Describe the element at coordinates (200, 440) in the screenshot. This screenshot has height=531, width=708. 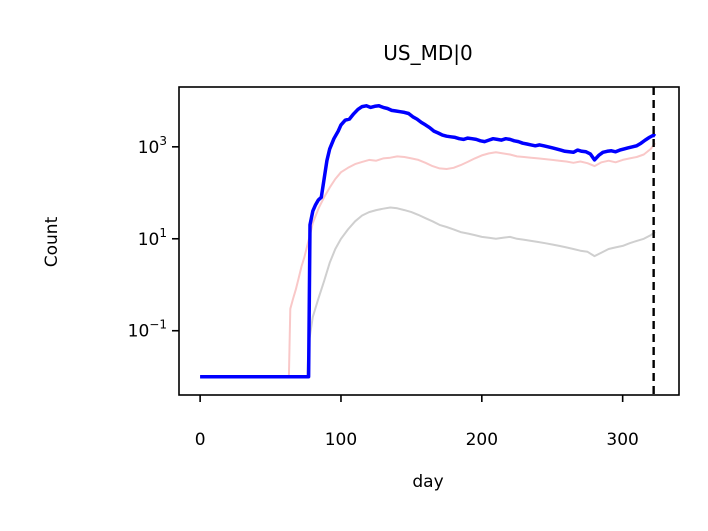
I see `x-tick-label-0: 0` at that location.